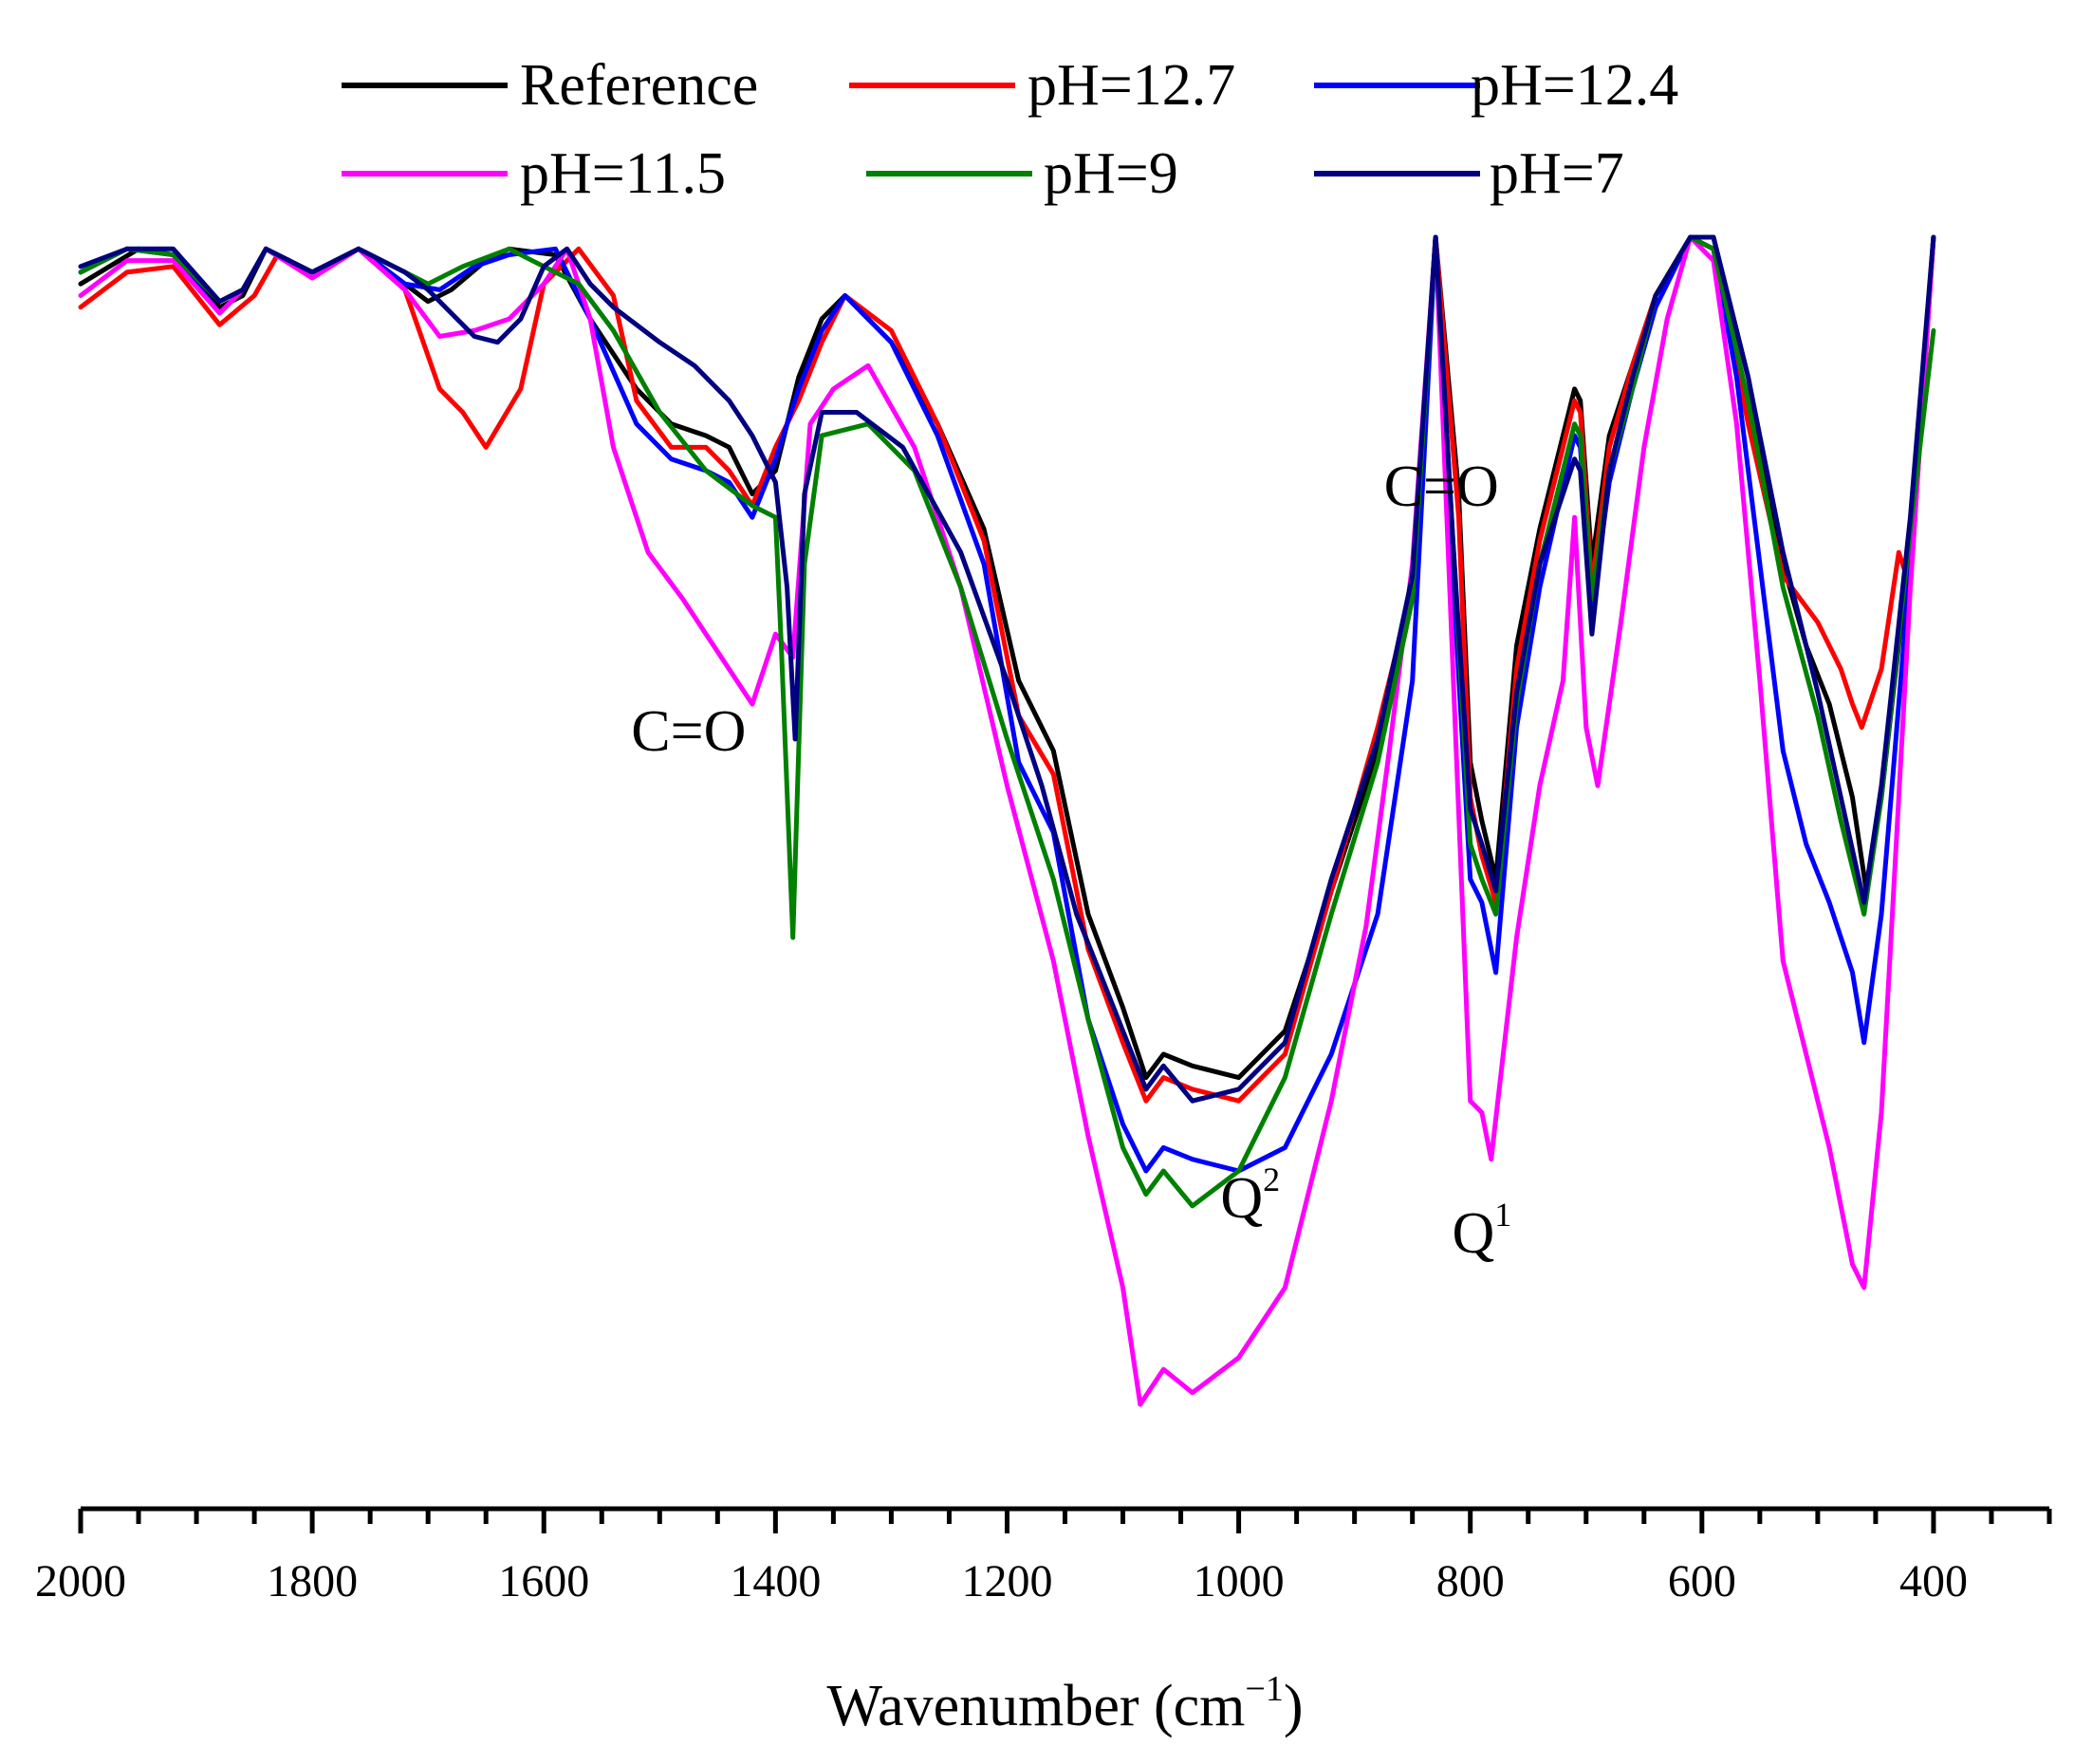 Image resolution: width=2074 pixels, height=1764 pixels. Describe the element at coordinates (1131, 85) in the screenshot. I see `legend-label-ph-12-7: pH=12.7` at that location.